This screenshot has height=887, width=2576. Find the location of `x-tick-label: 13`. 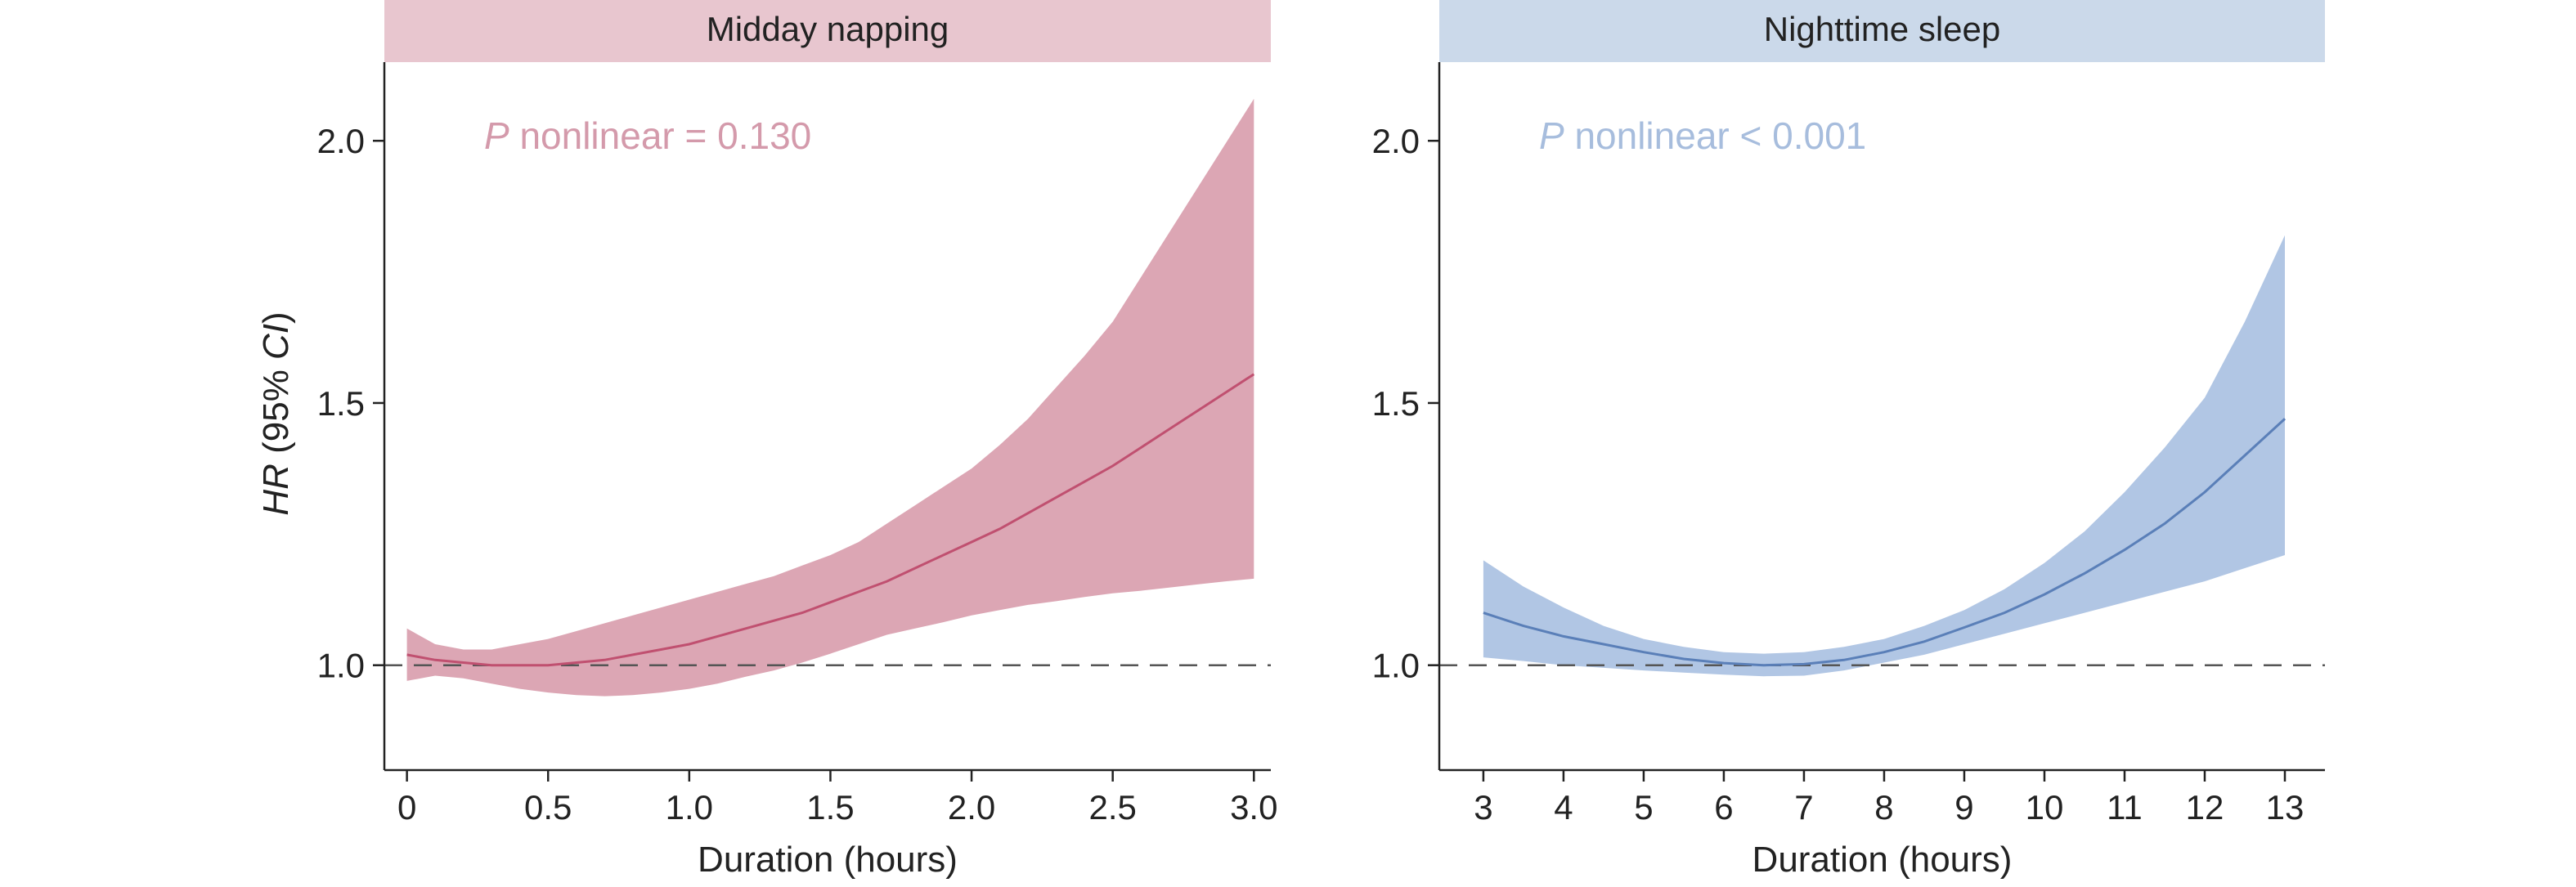

x-tick-label: 13 is located at coordinates (2285, 807).